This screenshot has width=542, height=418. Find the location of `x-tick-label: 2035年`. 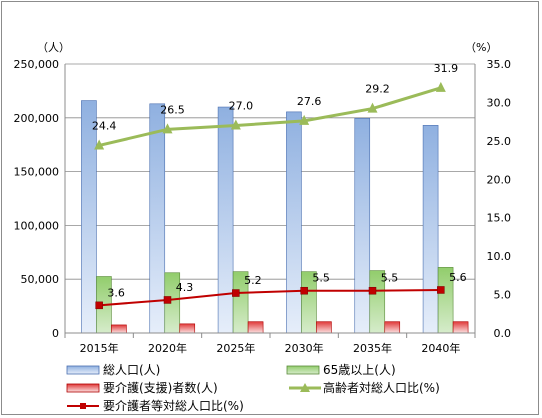

x-tick-label: 2035年 is located at coordinates (372, 348).